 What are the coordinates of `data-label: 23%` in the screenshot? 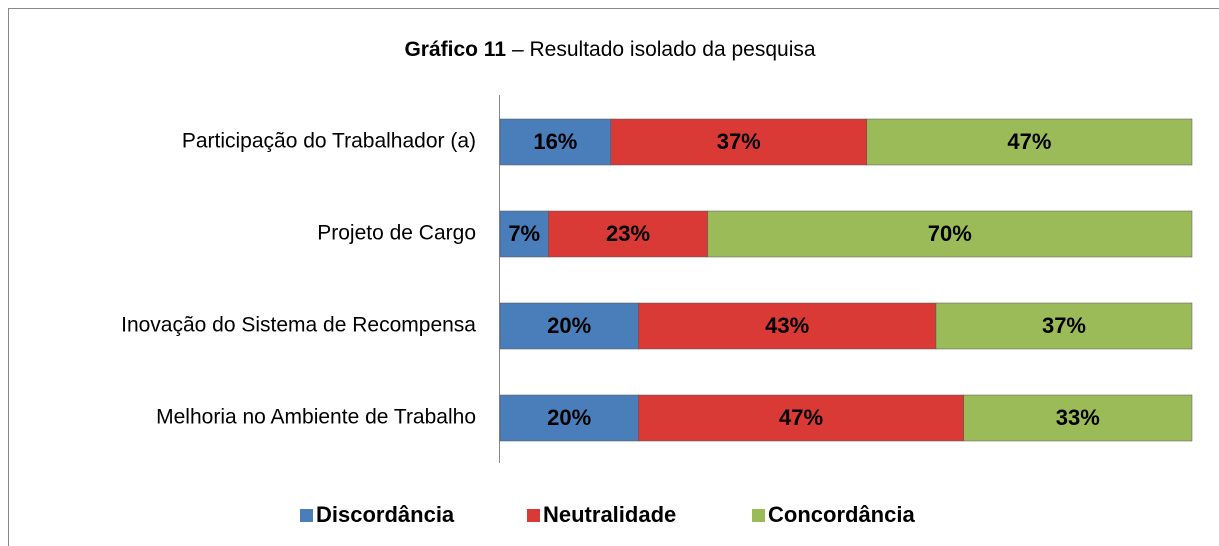 It's located at (628, 233).